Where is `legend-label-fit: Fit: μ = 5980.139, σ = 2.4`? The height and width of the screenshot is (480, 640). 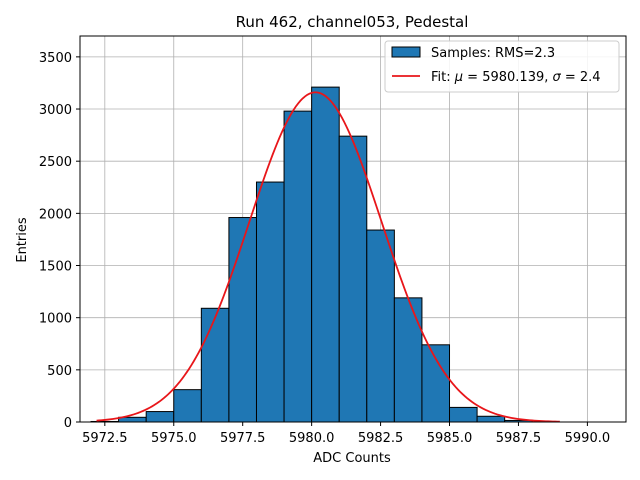
legend-label-fit: Fit: μ = 5980.139, σ = 2.4 is located at coordinates (516, 77).